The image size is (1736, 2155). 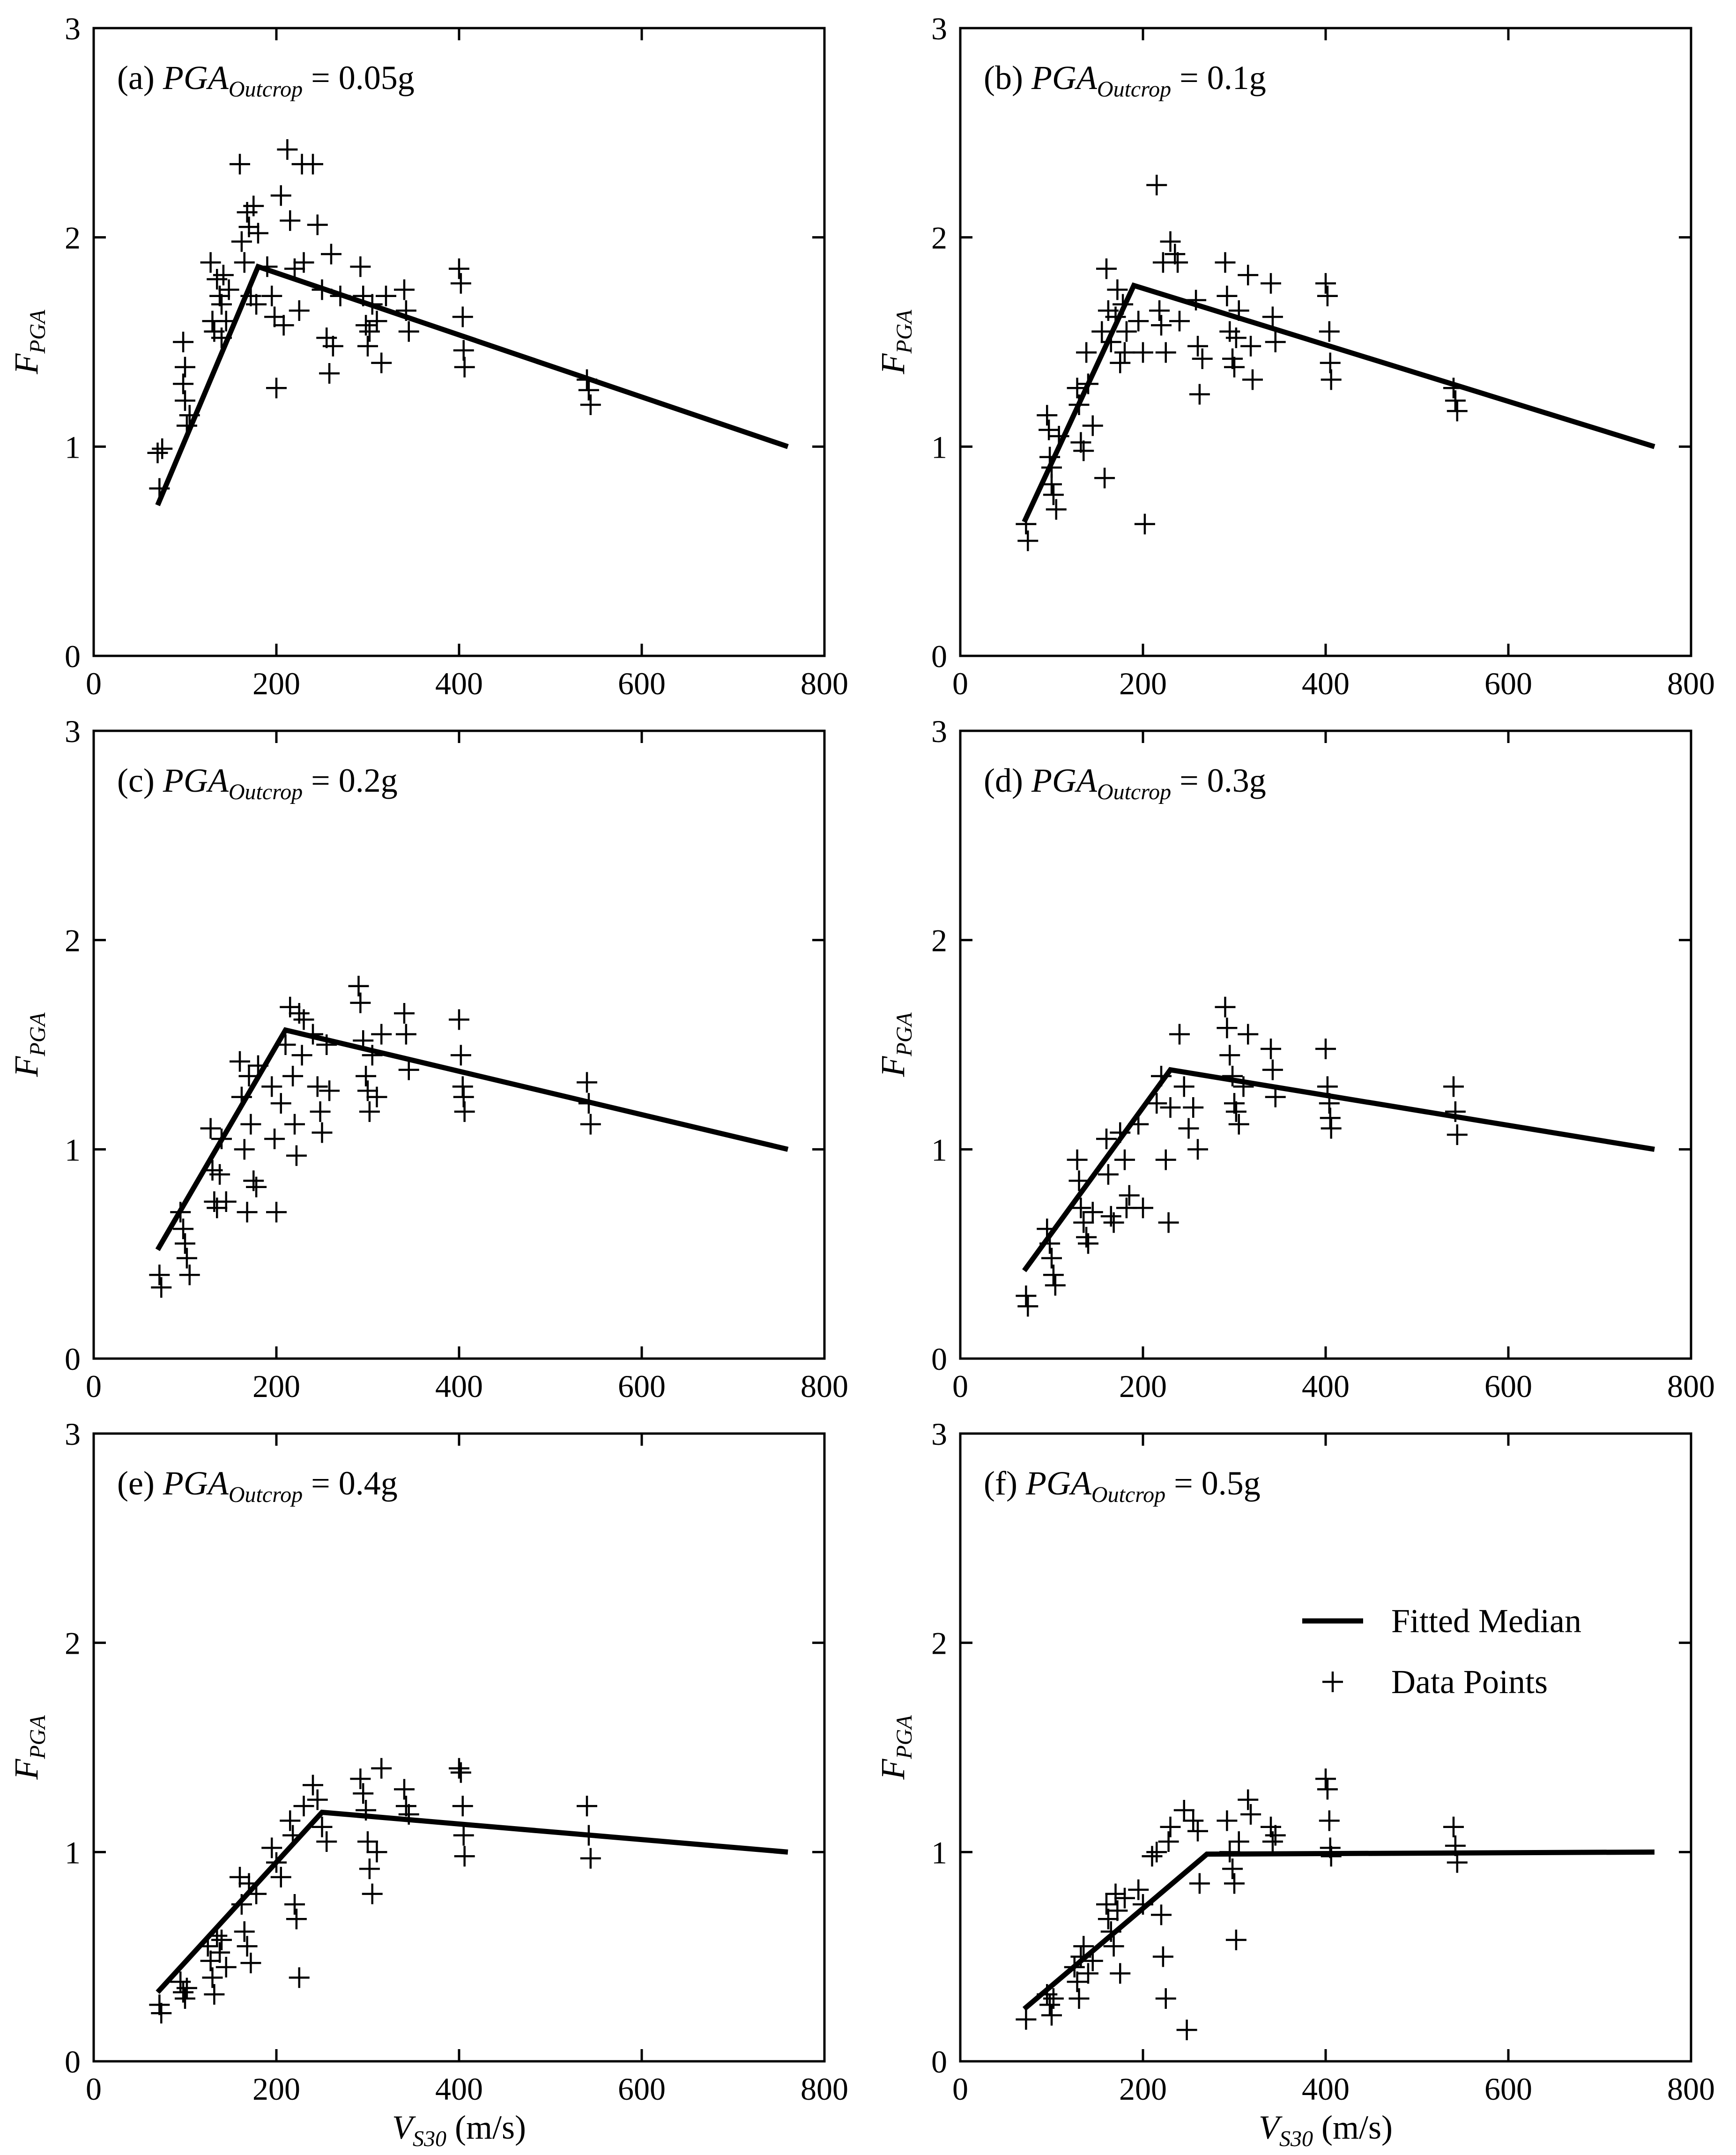 I want to click on x-axis-label: VS30 (m/s), so click(x=1326, y=2130).